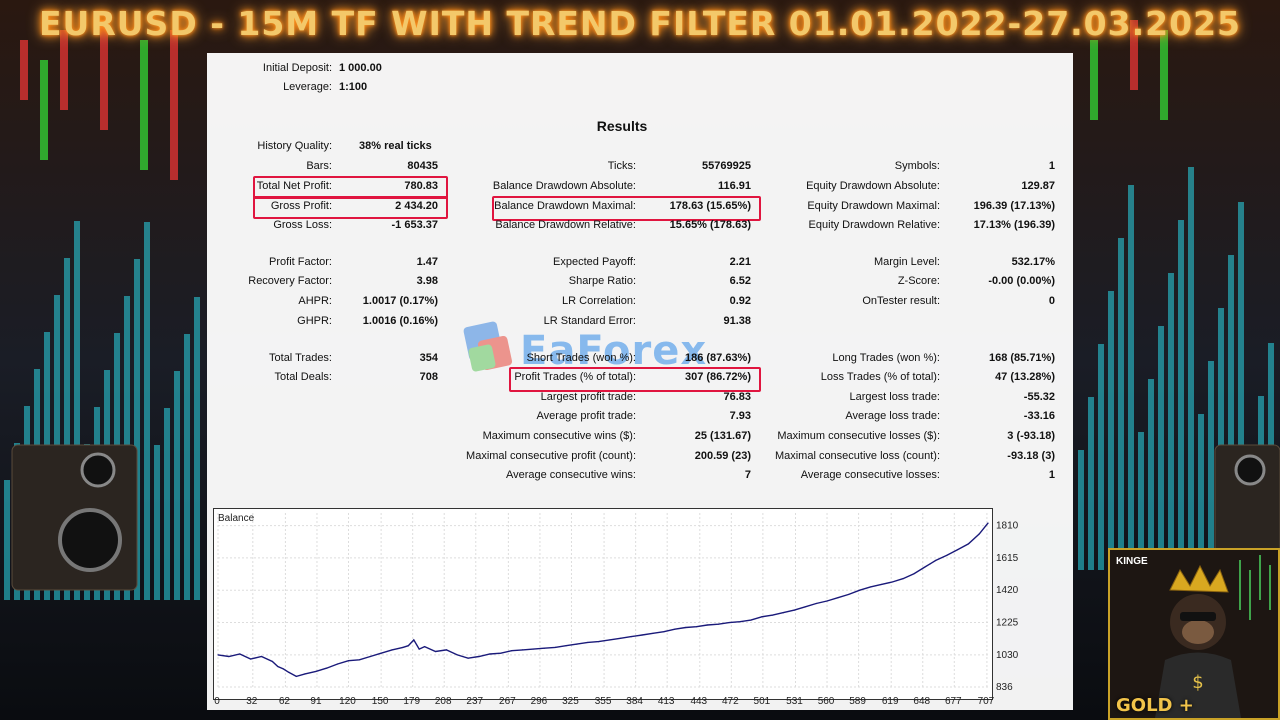 The height and width of the screenshot is (720, 1280). What do you see at coordinates (1031, 436) in the screenshot?
I see `col3-row-11-value: 3 (-93.18)` at bounding box center [1031, 436].